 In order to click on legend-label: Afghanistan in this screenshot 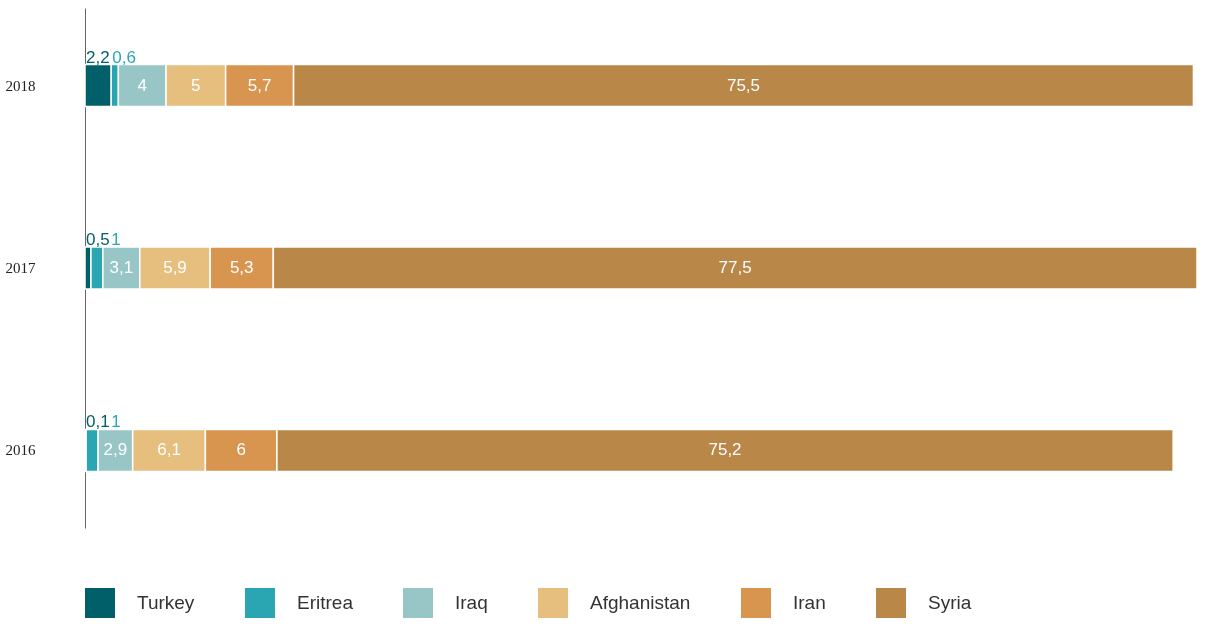, I will do `click(640, 602)`.